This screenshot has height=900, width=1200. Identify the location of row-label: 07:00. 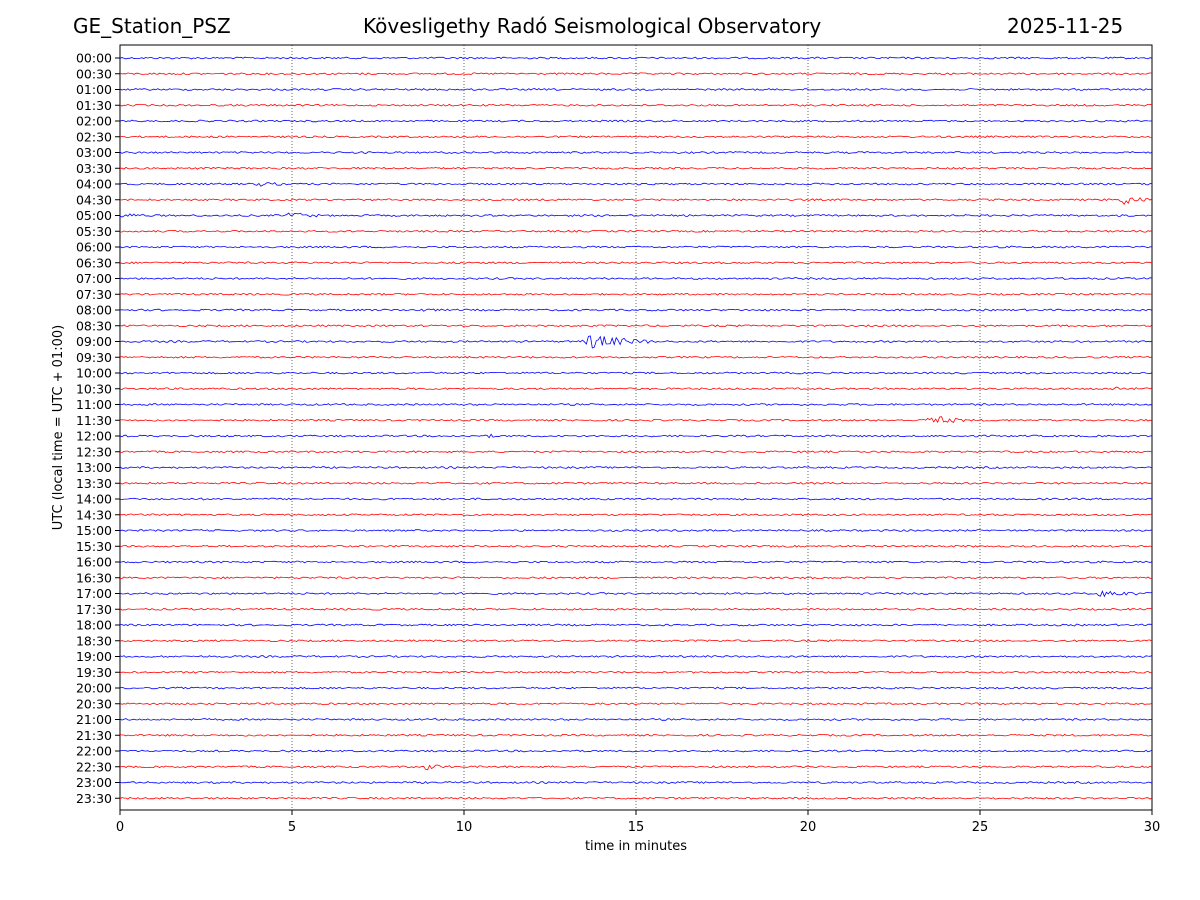
(94, 278).